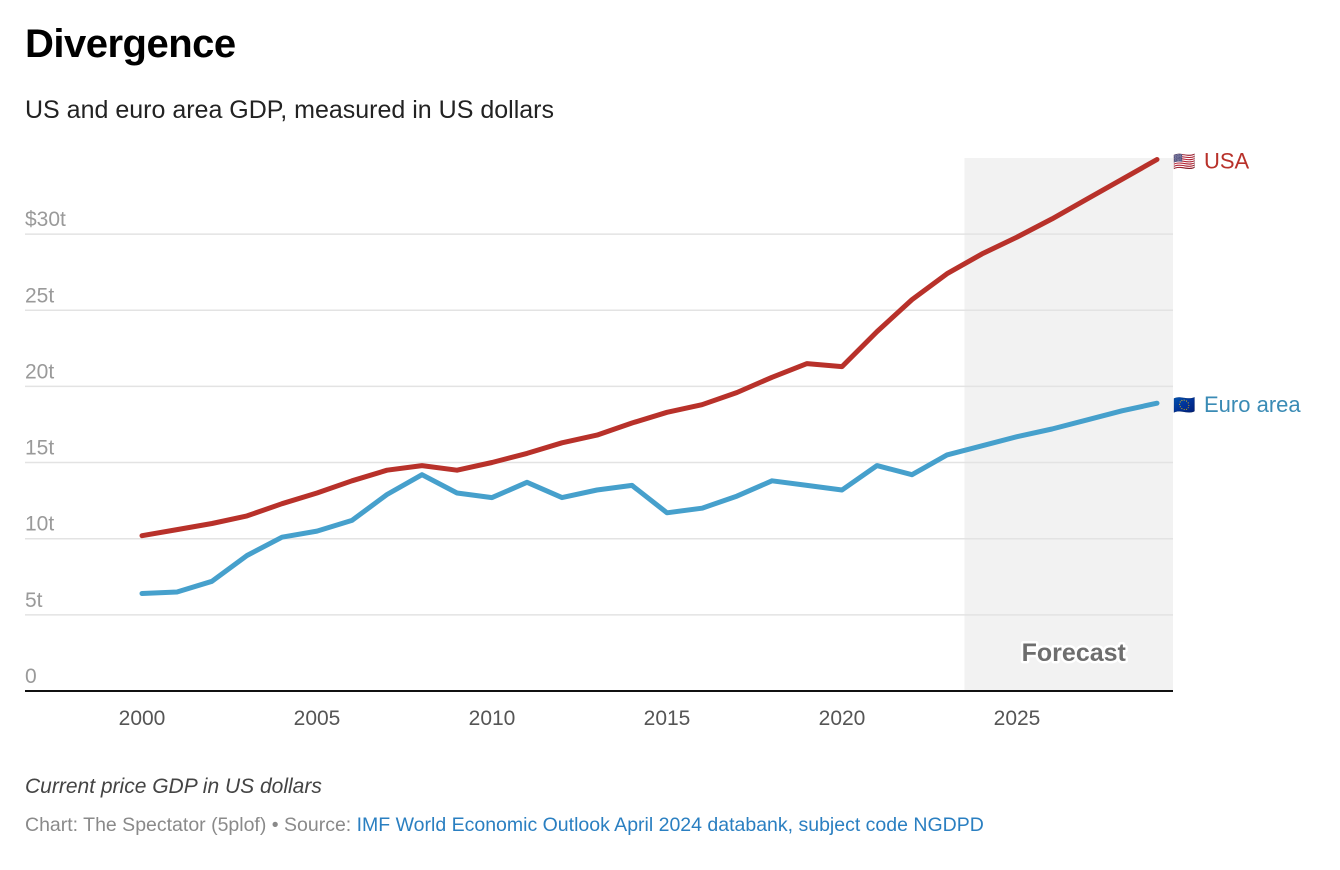 The width and height of the screenshot is (1340, 870). What do you see at coordinates (1184, 405) in the screenshot?
I see `flag-icon-euro-area: 🇪🇺` at bounding box center [1184, 405].